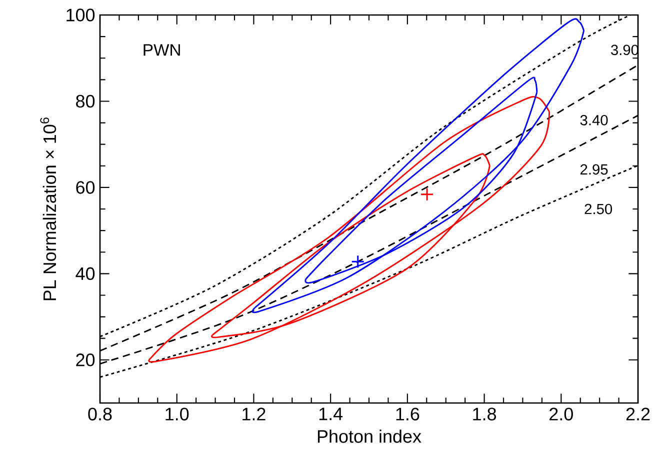 The image size is (668, 461). What do you see at coordinates (598, 209) in the screenshot?
I see `annotation: 2.50` at bounding box center [598, 209].